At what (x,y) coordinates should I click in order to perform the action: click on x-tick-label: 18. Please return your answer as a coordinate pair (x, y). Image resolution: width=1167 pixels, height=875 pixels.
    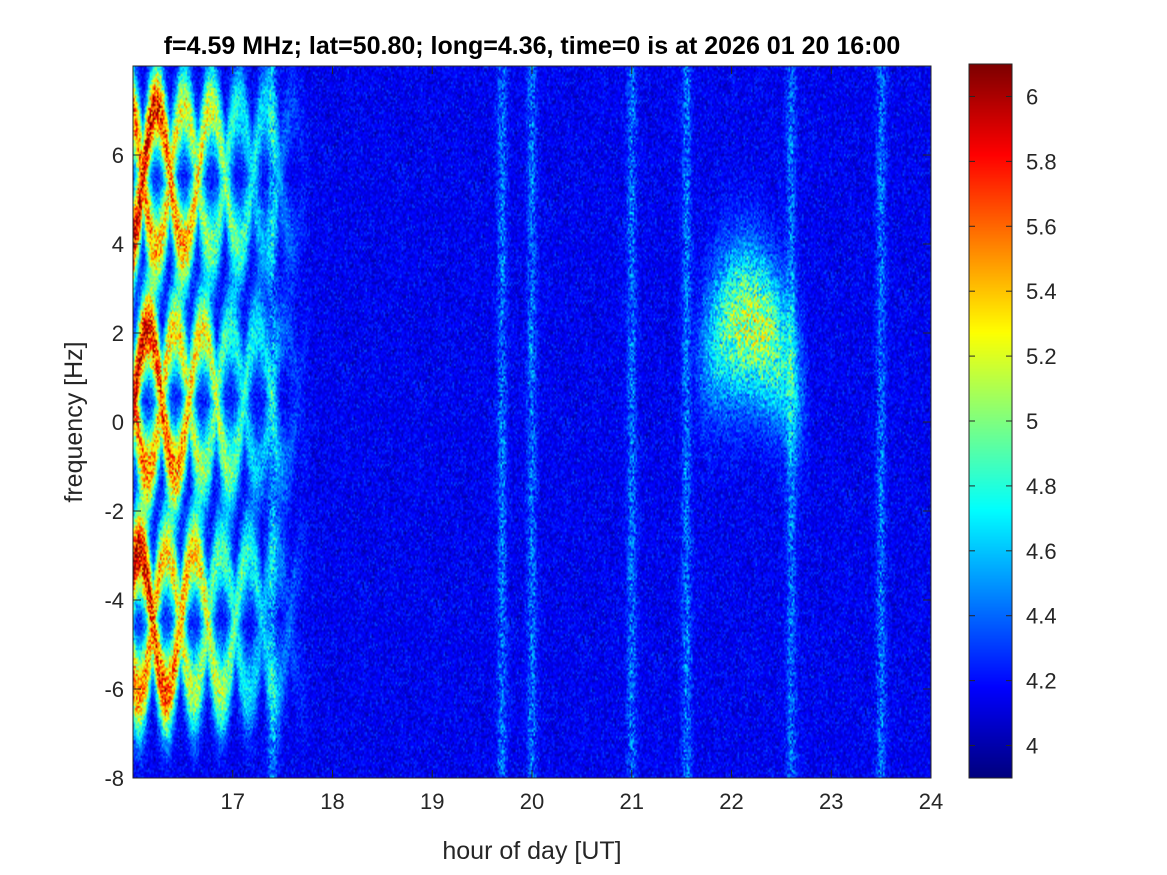
    Looking at the image, I should click on (332, 801).